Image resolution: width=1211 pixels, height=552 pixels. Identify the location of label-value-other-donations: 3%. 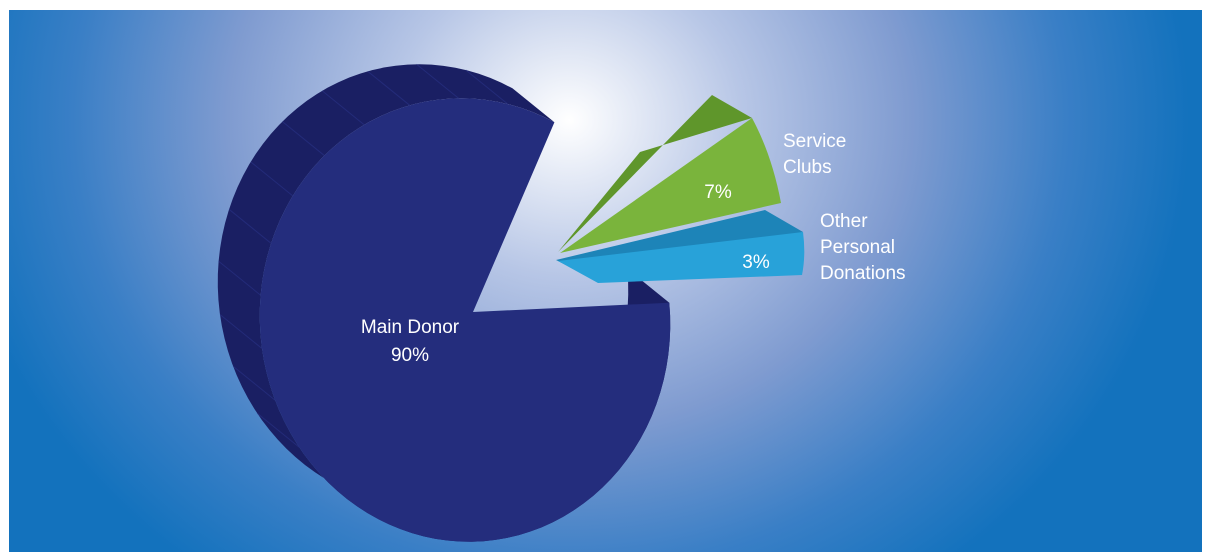
(756, 262).